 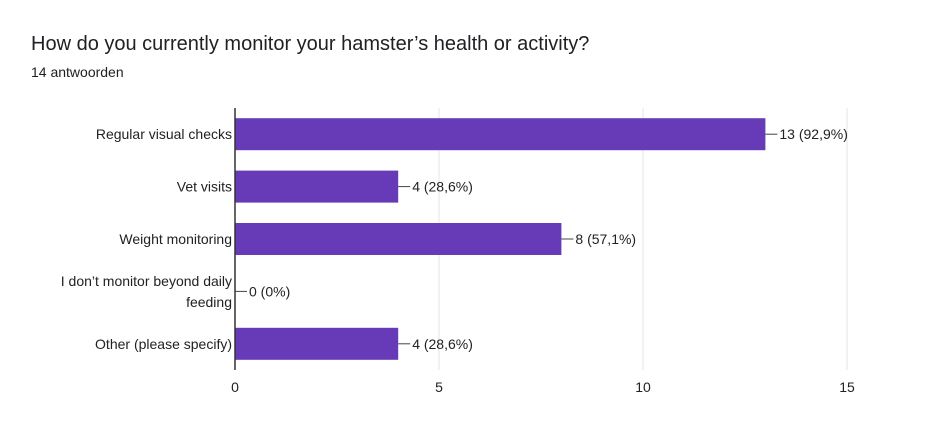 I want to click on category-label: feeding, so click(x=209, y=302).